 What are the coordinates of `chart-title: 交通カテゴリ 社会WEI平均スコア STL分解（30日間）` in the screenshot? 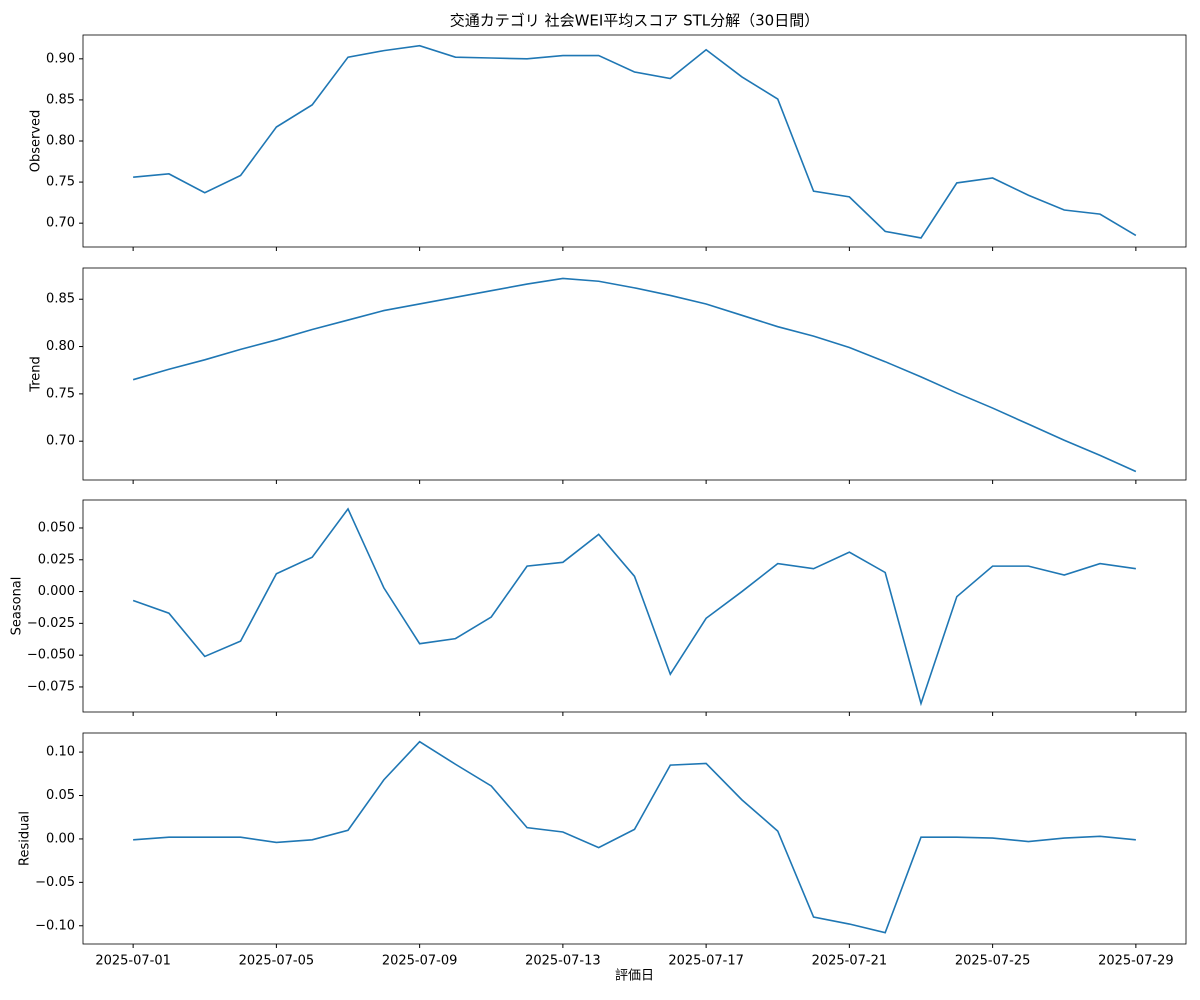 It's located at (634, 21).